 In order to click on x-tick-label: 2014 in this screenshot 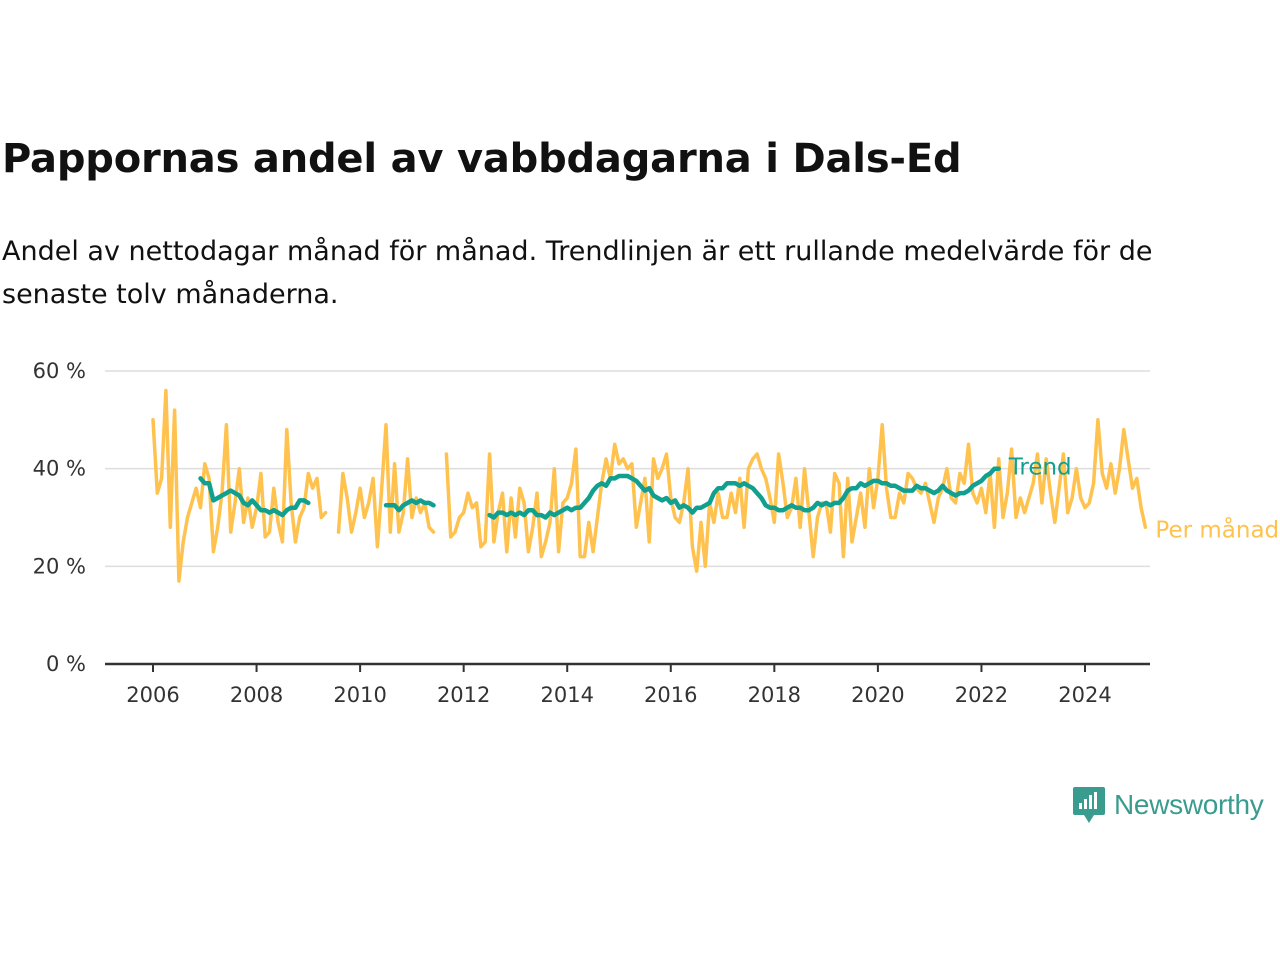, I will do `click(566, 695)`.